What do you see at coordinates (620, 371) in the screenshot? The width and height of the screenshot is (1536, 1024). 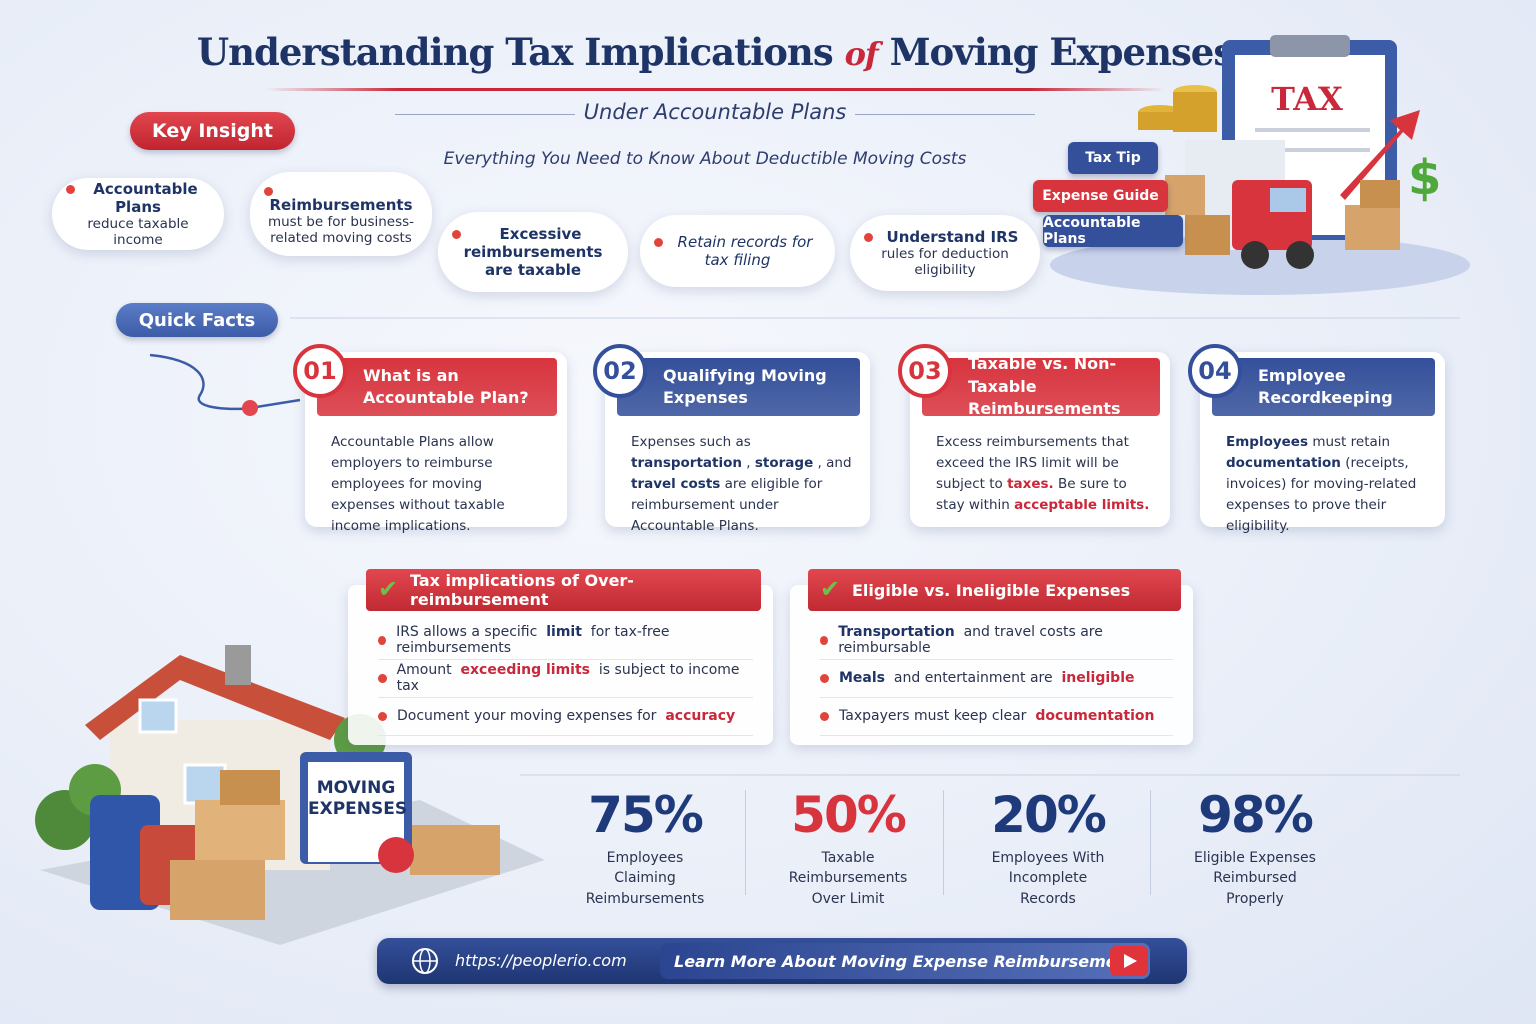 I see `card-number: 02` at bounding box center [620, 371].